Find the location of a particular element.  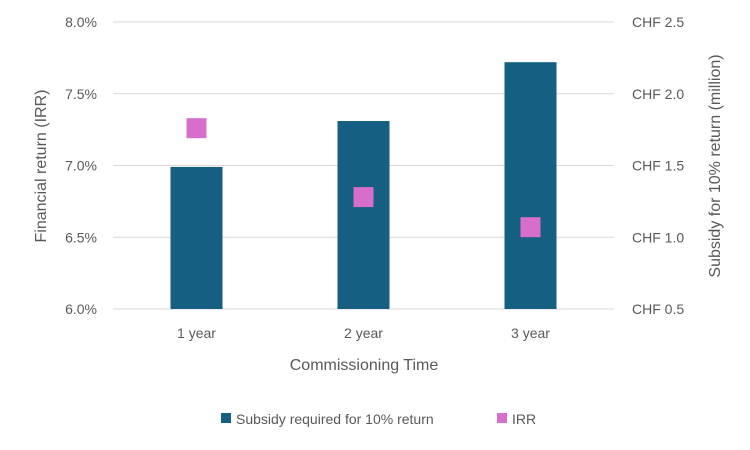

left-axis-ticks: 6.0% 6.5% 7.0% 7.5% 8.0% is located at coordinates (81, 165).